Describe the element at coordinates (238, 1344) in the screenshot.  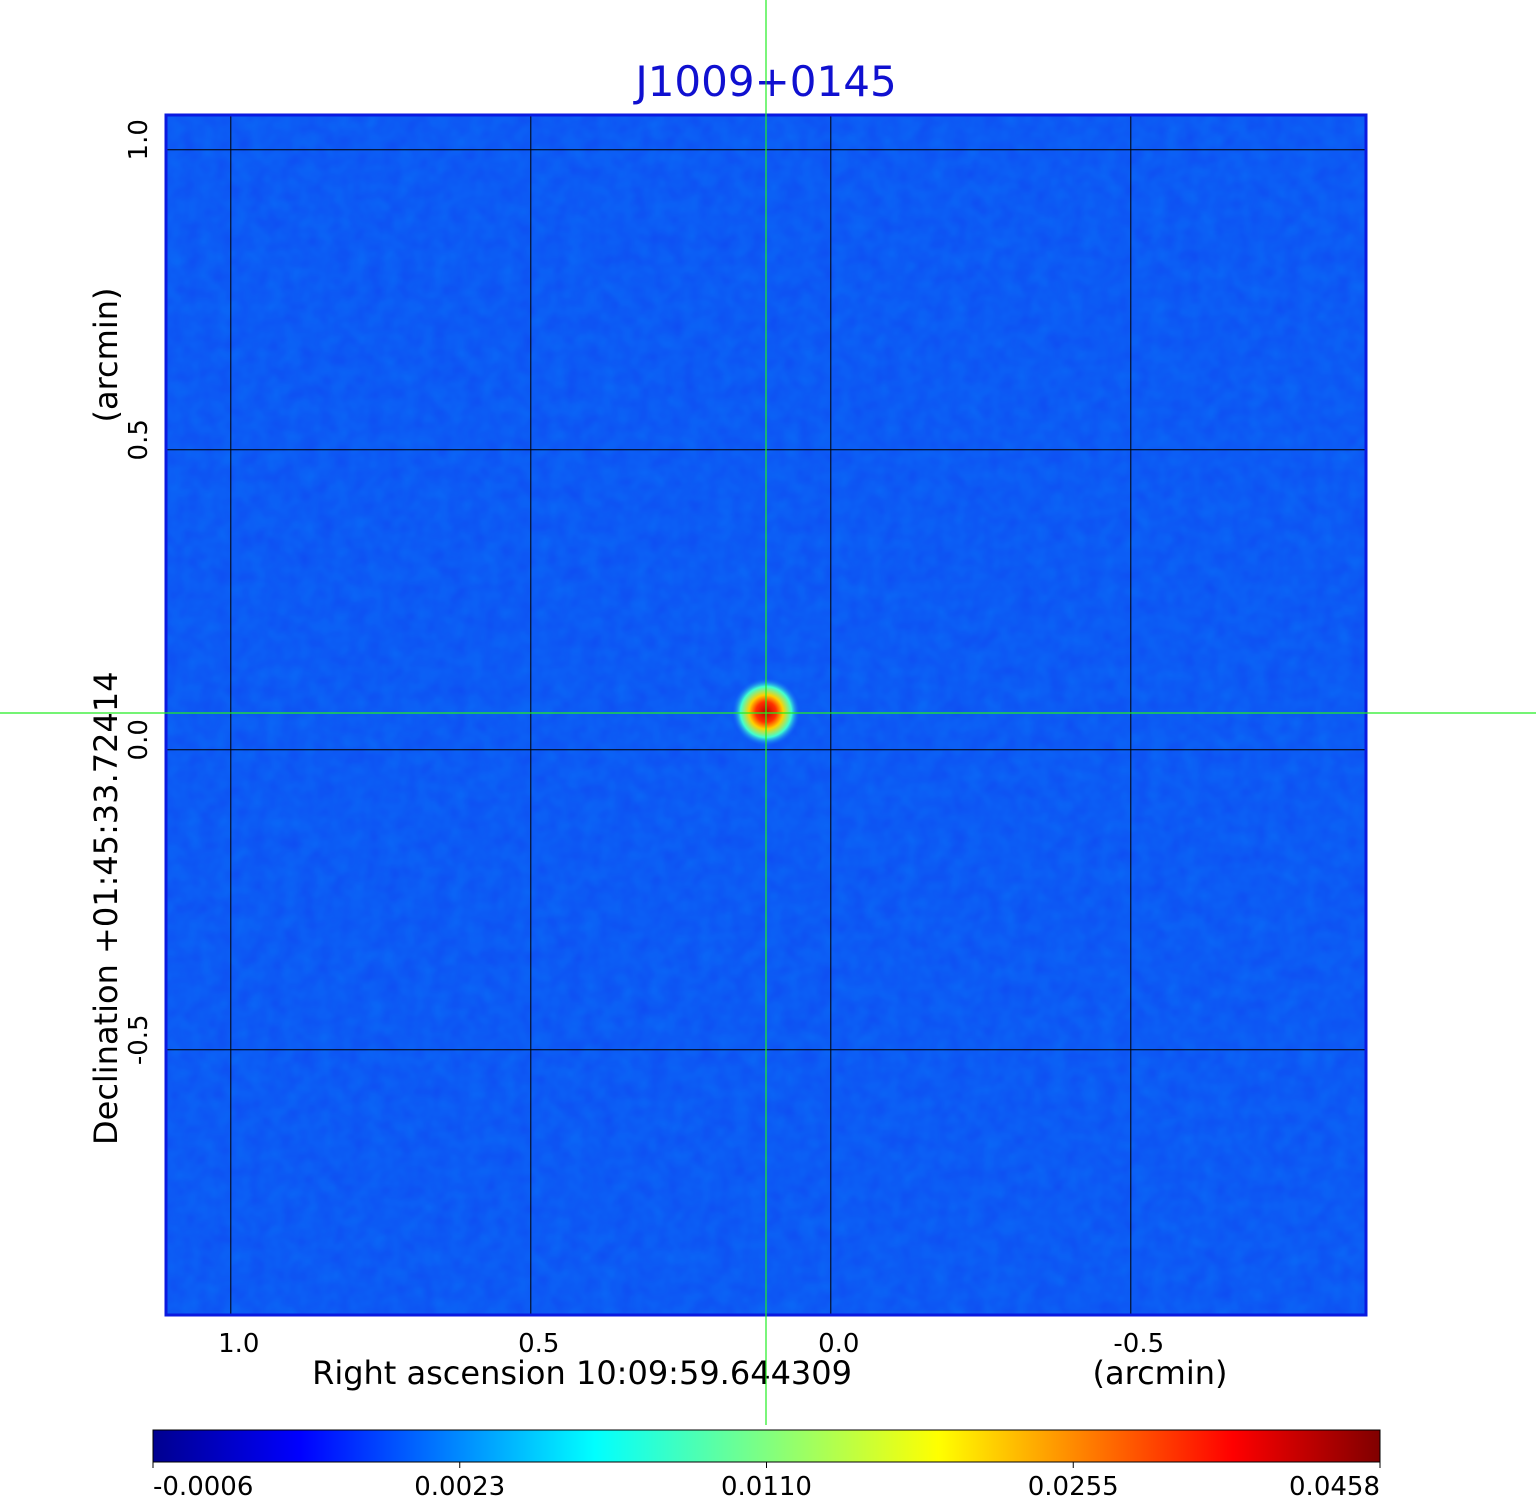
I see `x-tick-label: 1.0` at that location.